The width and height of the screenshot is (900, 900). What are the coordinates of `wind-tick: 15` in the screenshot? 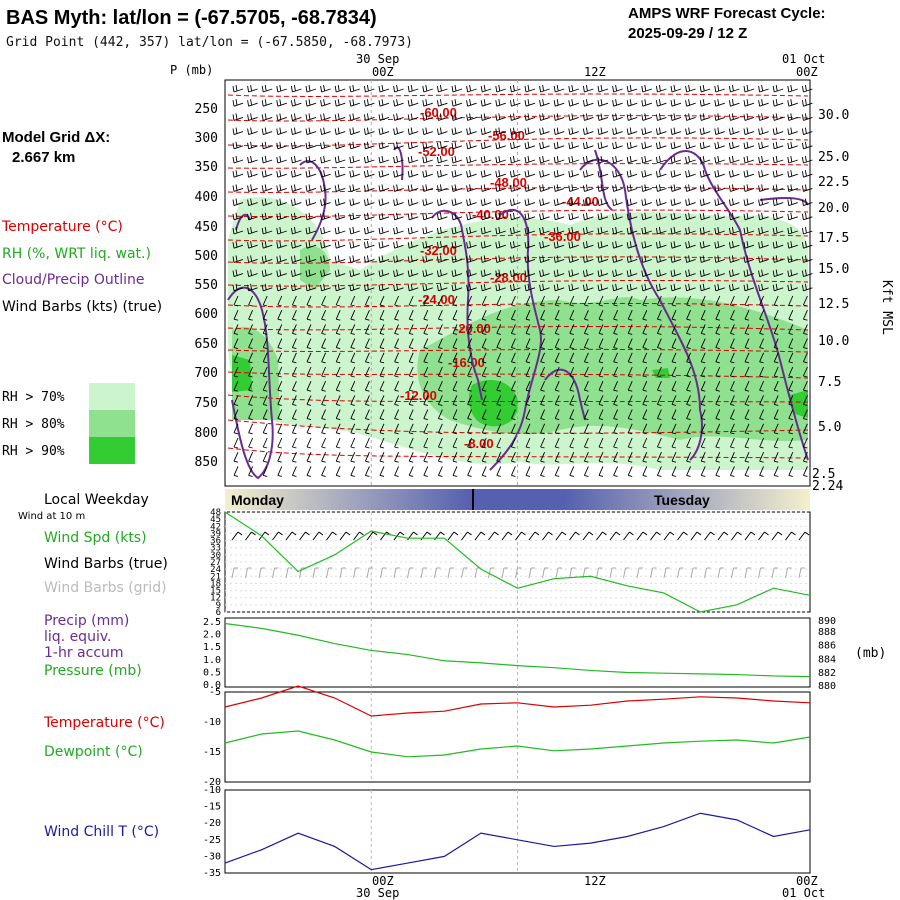 It's located at (215, 592).